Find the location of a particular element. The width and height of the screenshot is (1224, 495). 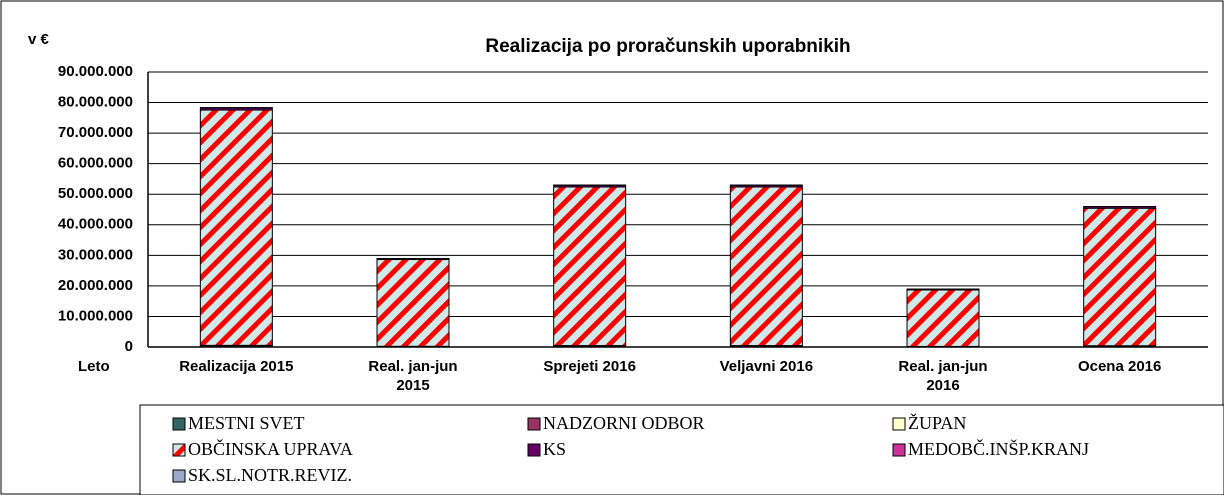

x-tick-label: Ocena 2016 is located at coordinates (1119, 366).